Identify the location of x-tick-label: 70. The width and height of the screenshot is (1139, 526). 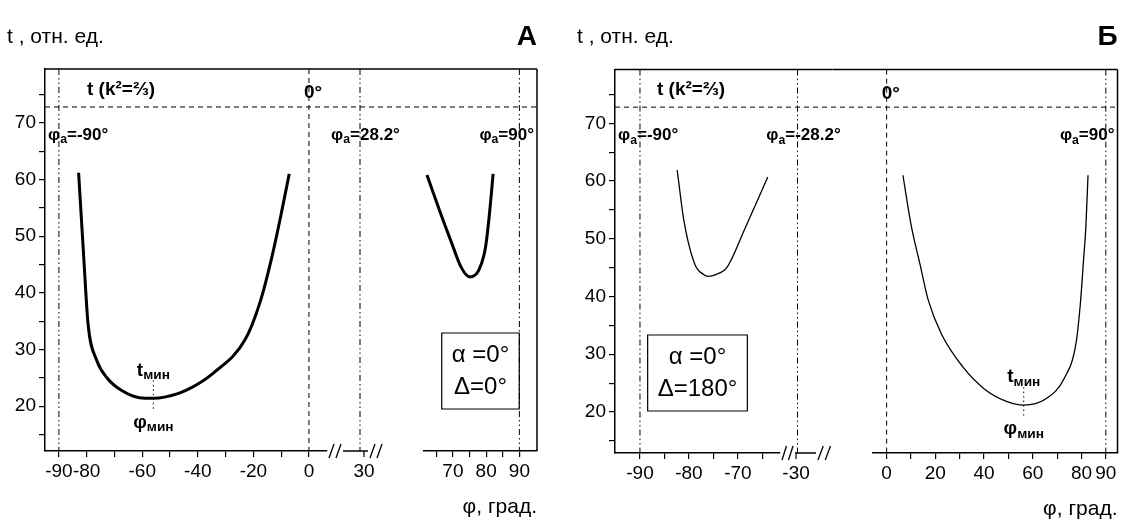
(453, 470).